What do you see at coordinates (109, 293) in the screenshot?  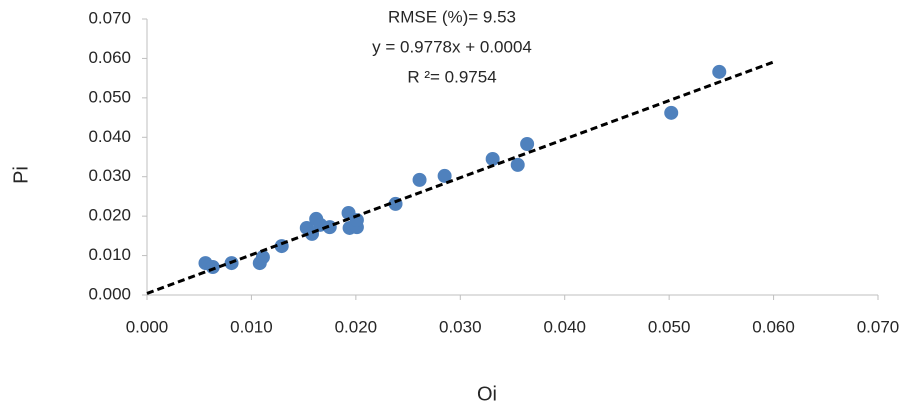 I see `y-tick-label: 0.000` at bounding box center [109, 293].